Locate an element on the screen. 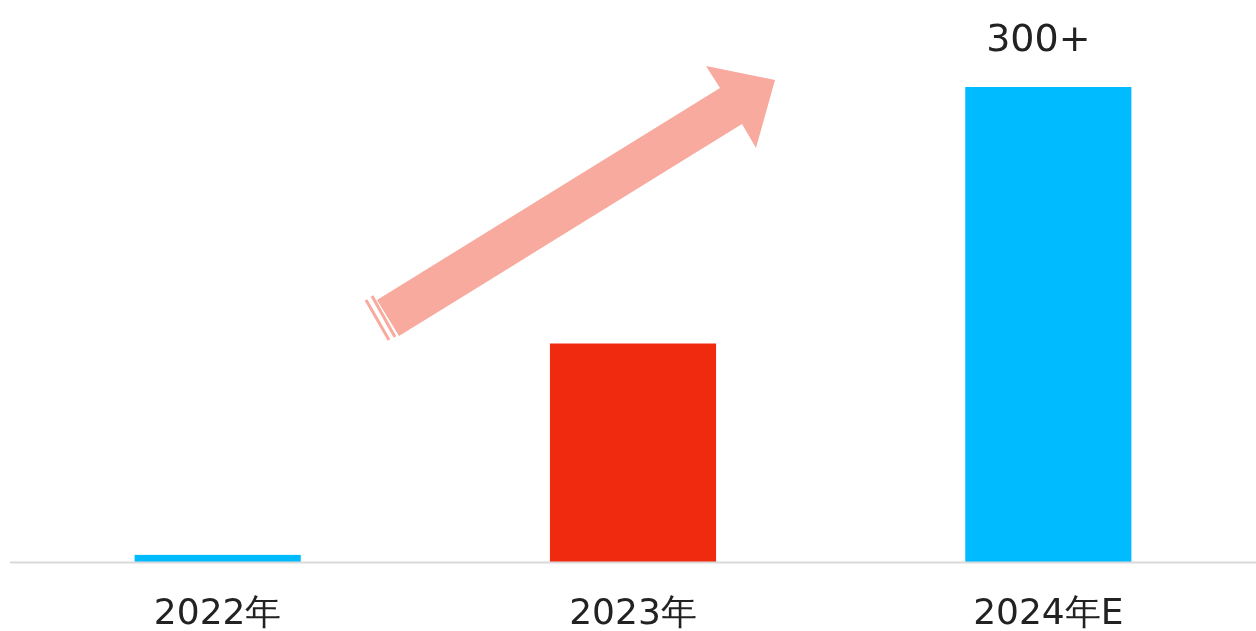  x-tick-label: 2024年E is located at coordinates (1048, 611).